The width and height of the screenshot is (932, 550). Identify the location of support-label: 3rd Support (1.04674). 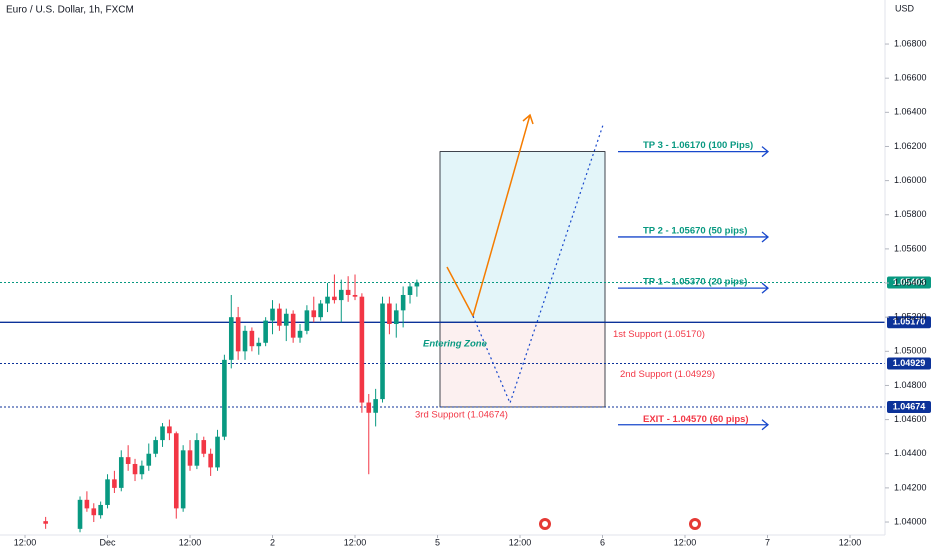
(461, 414).